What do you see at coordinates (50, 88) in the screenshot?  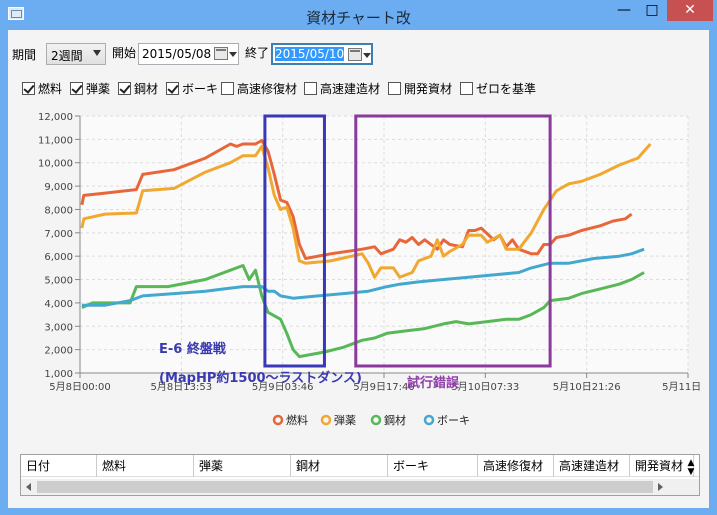 I see `checkbox-label: 燃料` at bounding box center [50, 88].